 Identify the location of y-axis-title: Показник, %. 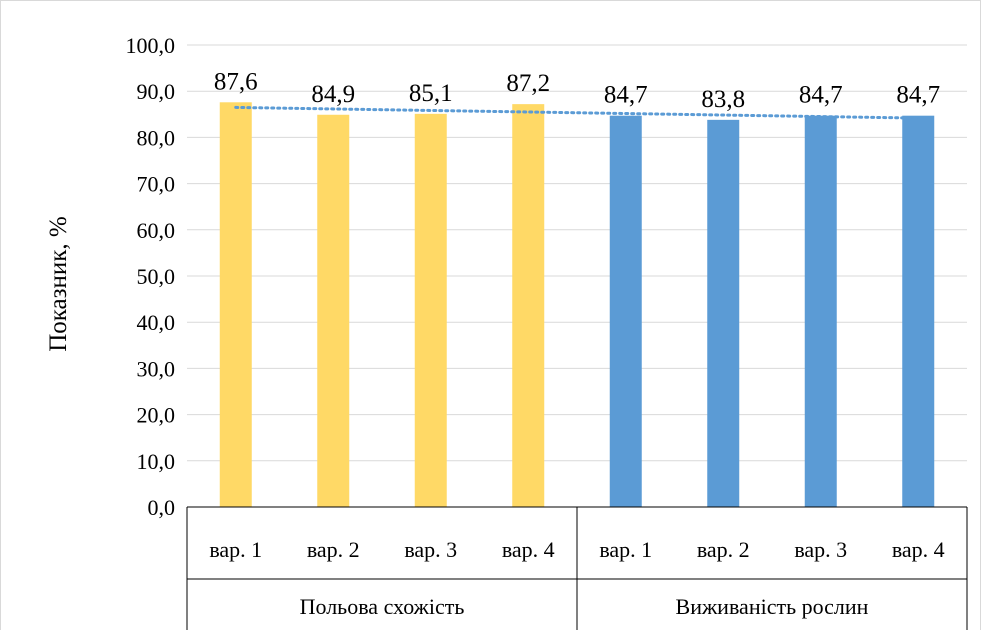
(58, 284).